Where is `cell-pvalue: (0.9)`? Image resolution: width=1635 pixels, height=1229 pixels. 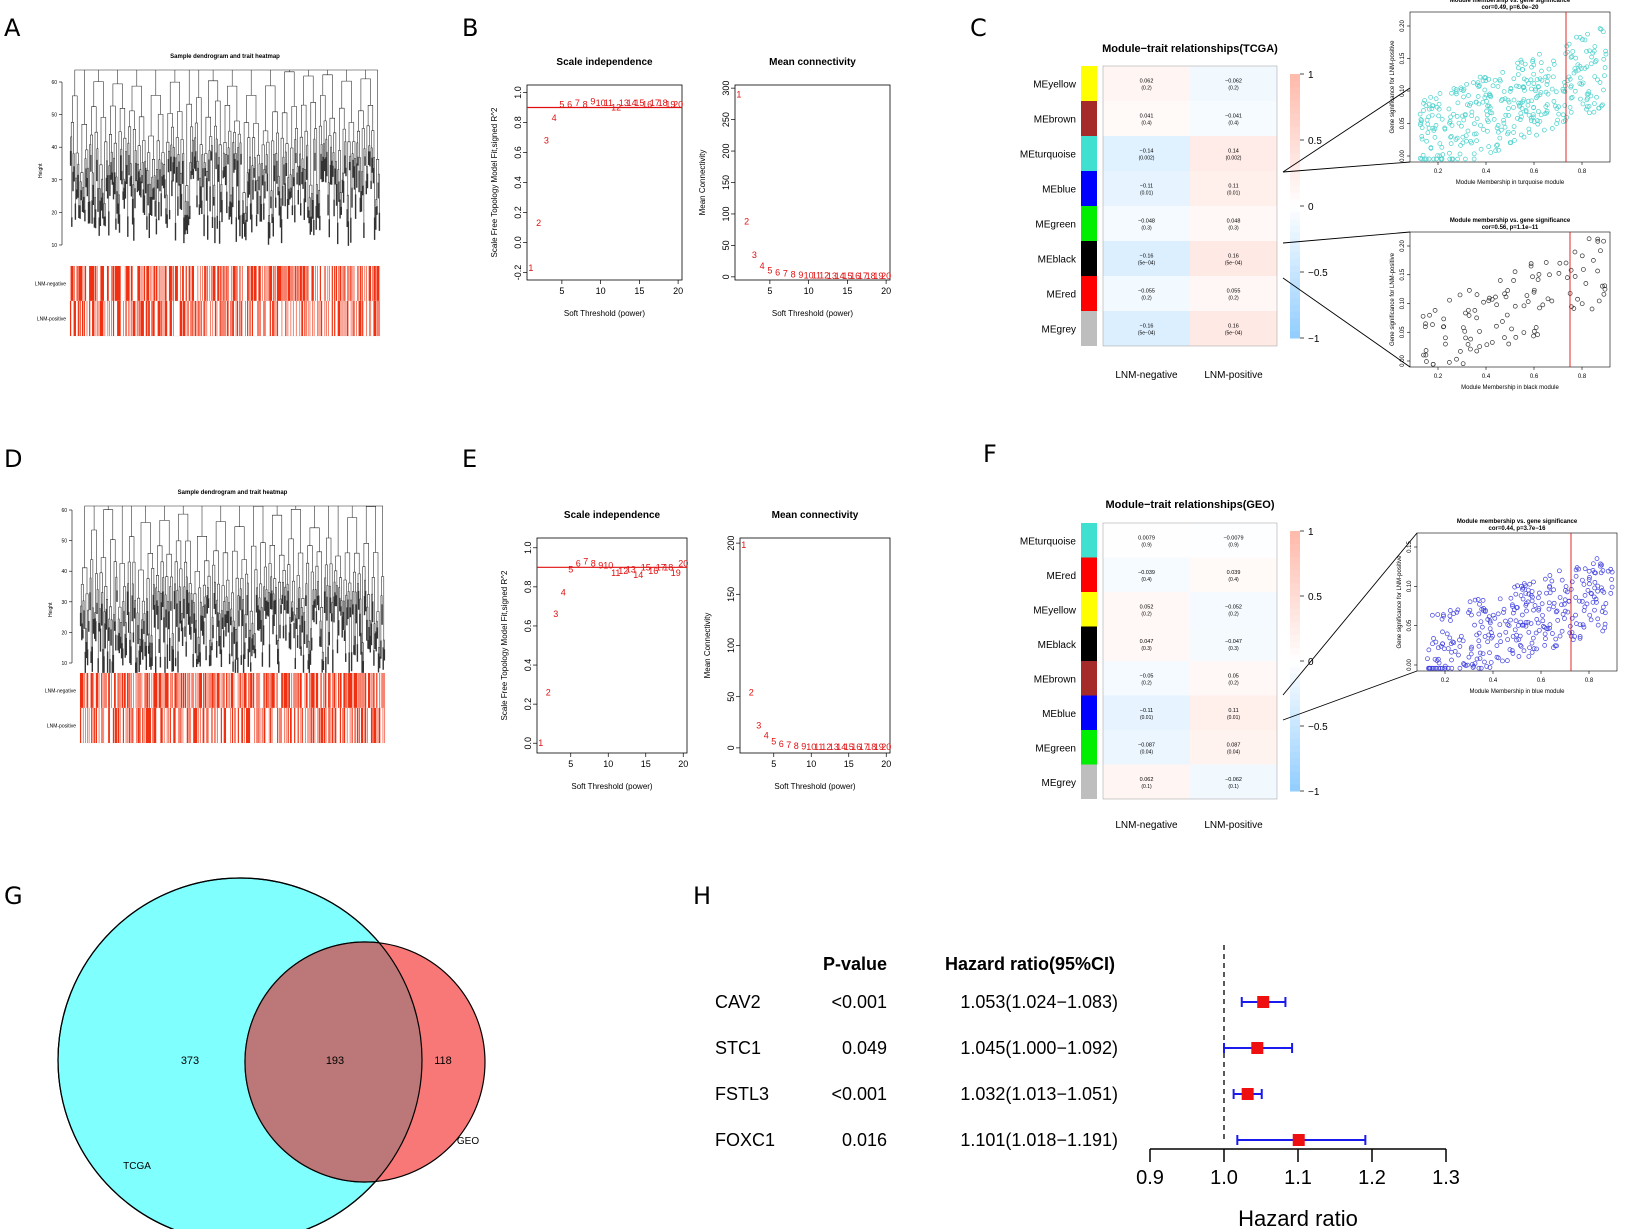
cell-pvalue: (0.9) is located at coordinates (1146, 545).